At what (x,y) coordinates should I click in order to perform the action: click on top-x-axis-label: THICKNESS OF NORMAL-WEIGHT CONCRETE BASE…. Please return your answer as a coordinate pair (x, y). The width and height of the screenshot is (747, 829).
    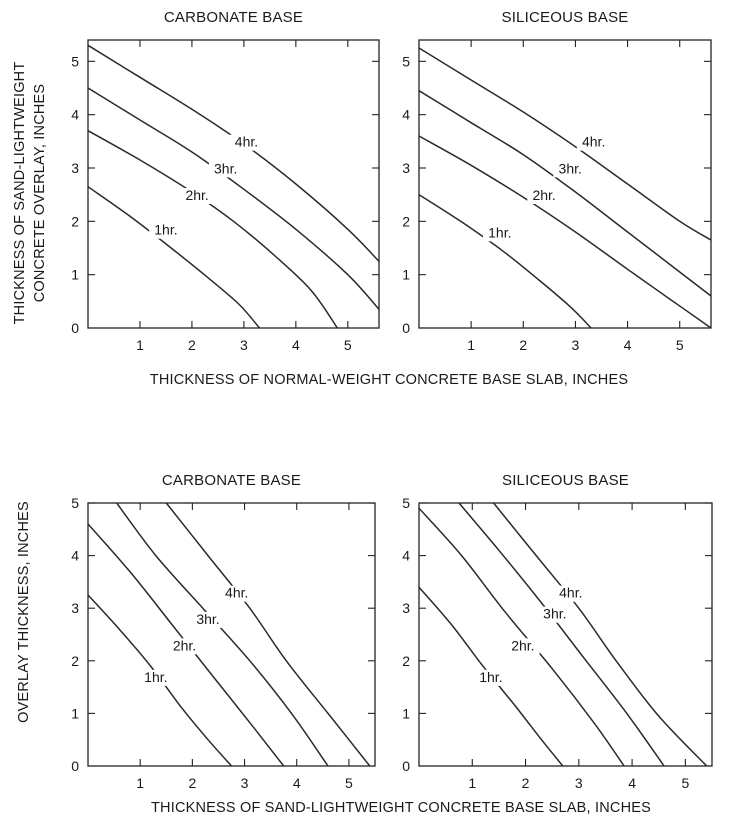
    Looking at the image, I should click on (389, 380).